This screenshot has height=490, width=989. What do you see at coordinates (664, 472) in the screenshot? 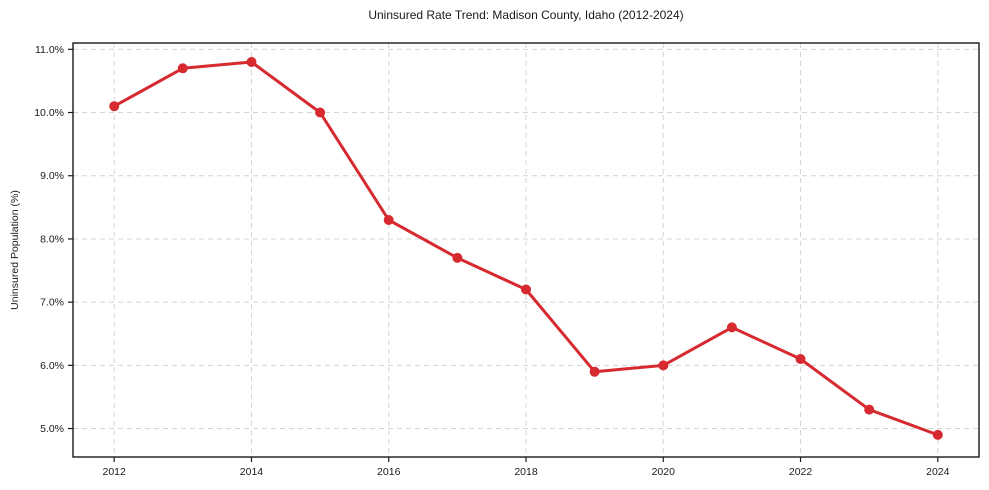
I see `x-tick-label: 2020` at bounding box center [664, 472].